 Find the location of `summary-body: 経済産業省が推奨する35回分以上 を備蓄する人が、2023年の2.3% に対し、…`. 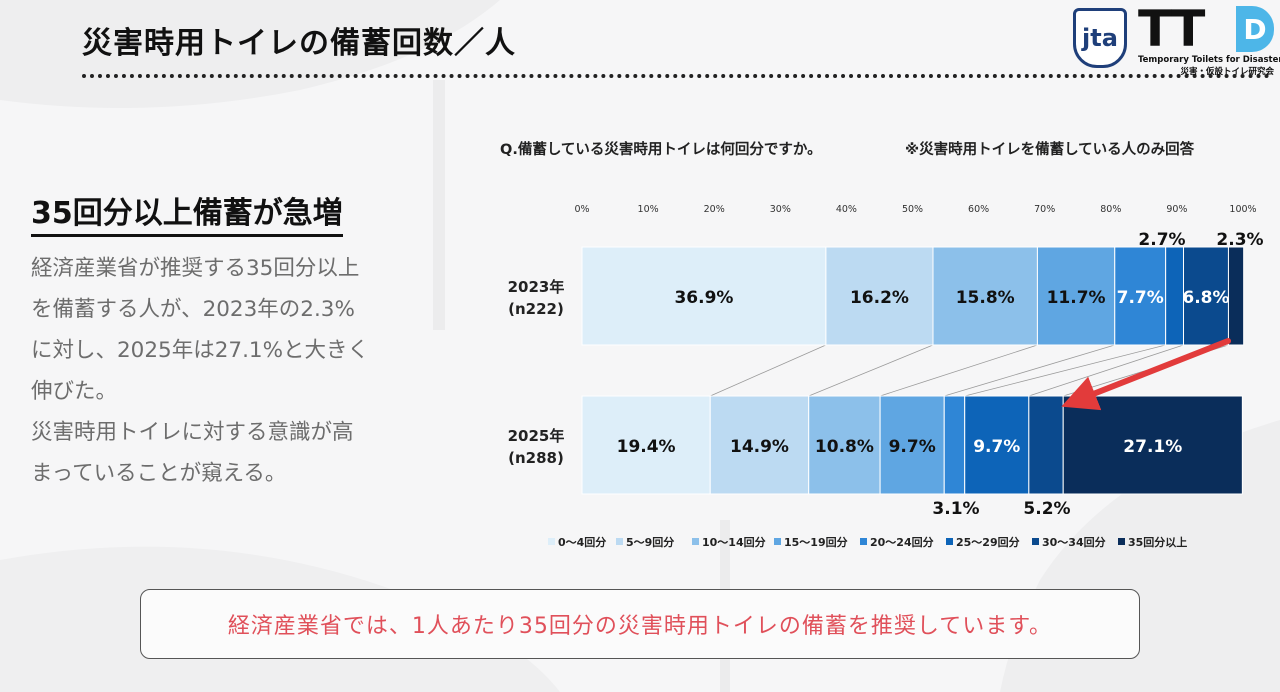

summary-body: 経済産業省が推奨する35回分以上 を備蓄する人が、2023年の2.3% に対し、… is located at coordinates (232, 371).